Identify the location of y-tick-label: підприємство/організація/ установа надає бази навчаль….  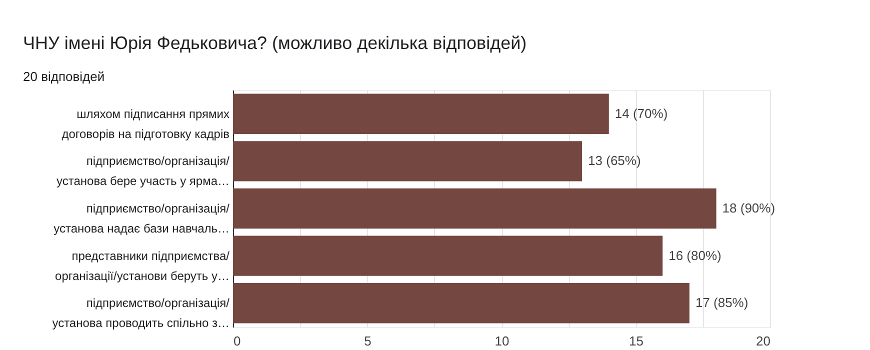
(142, 219).